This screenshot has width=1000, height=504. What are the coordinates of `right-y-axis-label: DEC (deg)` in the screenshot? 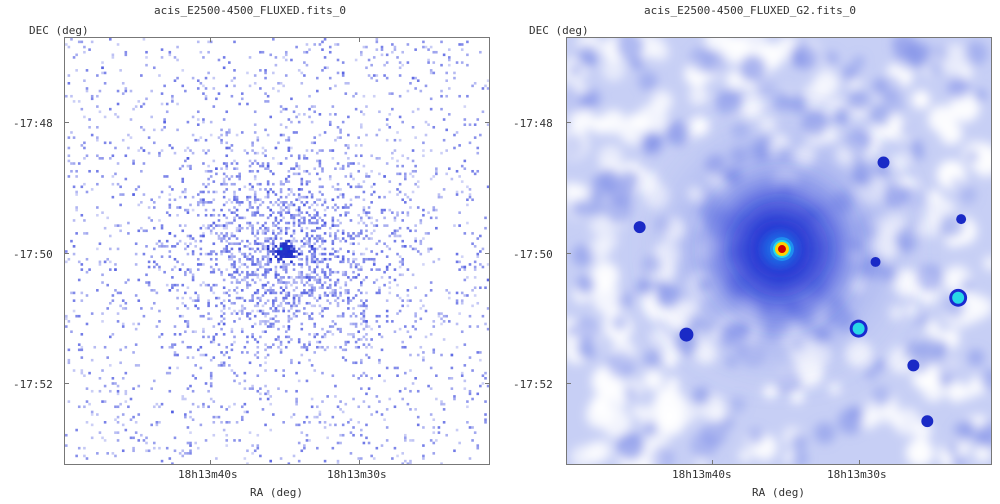 It's located at (559, 30).